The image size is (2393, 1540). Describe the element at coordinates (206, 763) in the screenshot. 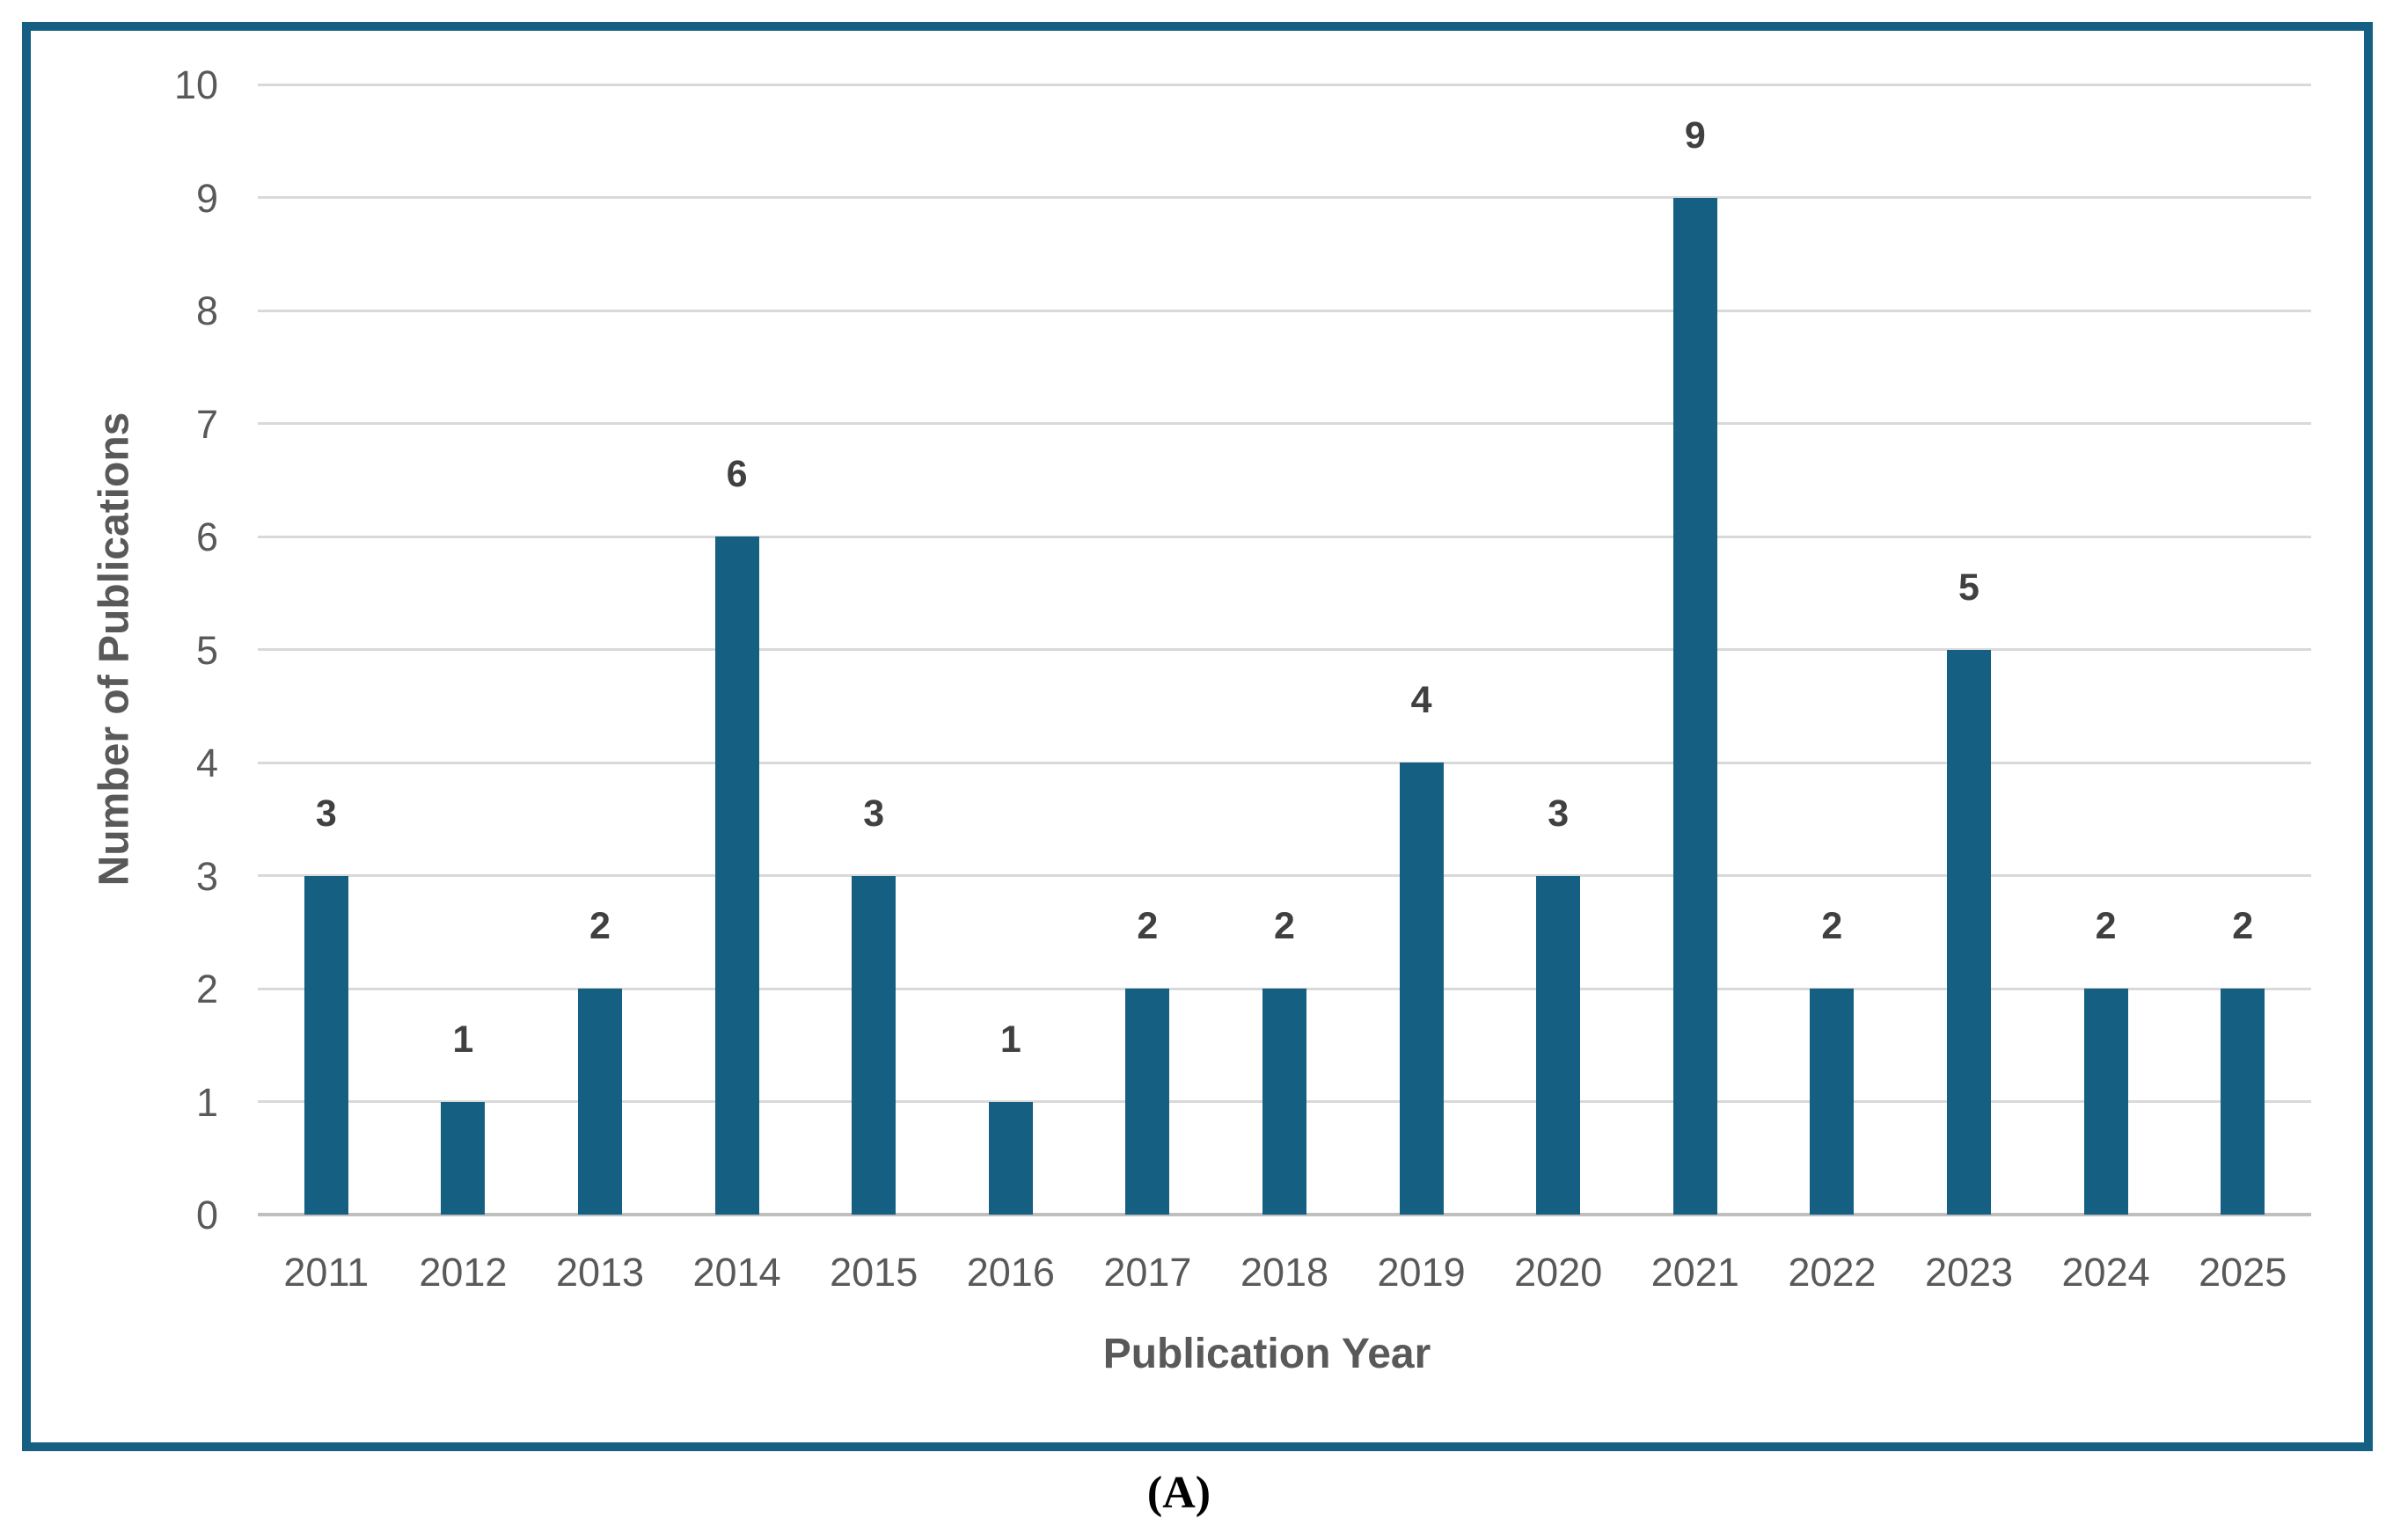

I see `y-tick-label-4: 4` at that location.